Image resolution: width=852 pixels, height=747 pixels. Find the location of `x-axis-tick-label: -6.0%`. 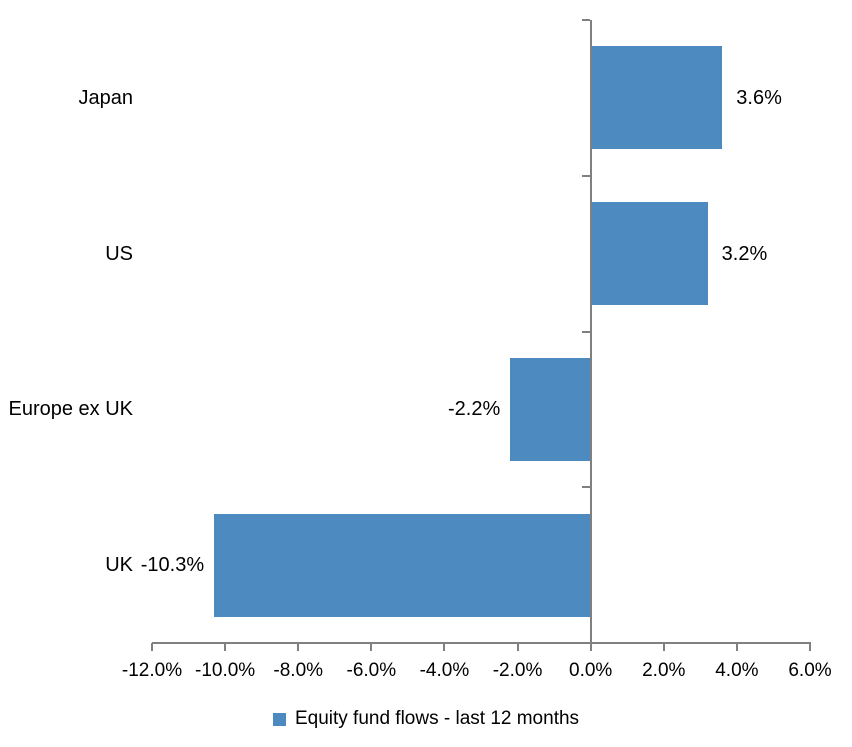

x-axis-tick-label: -6.0% is located at coordinates (371, 670).